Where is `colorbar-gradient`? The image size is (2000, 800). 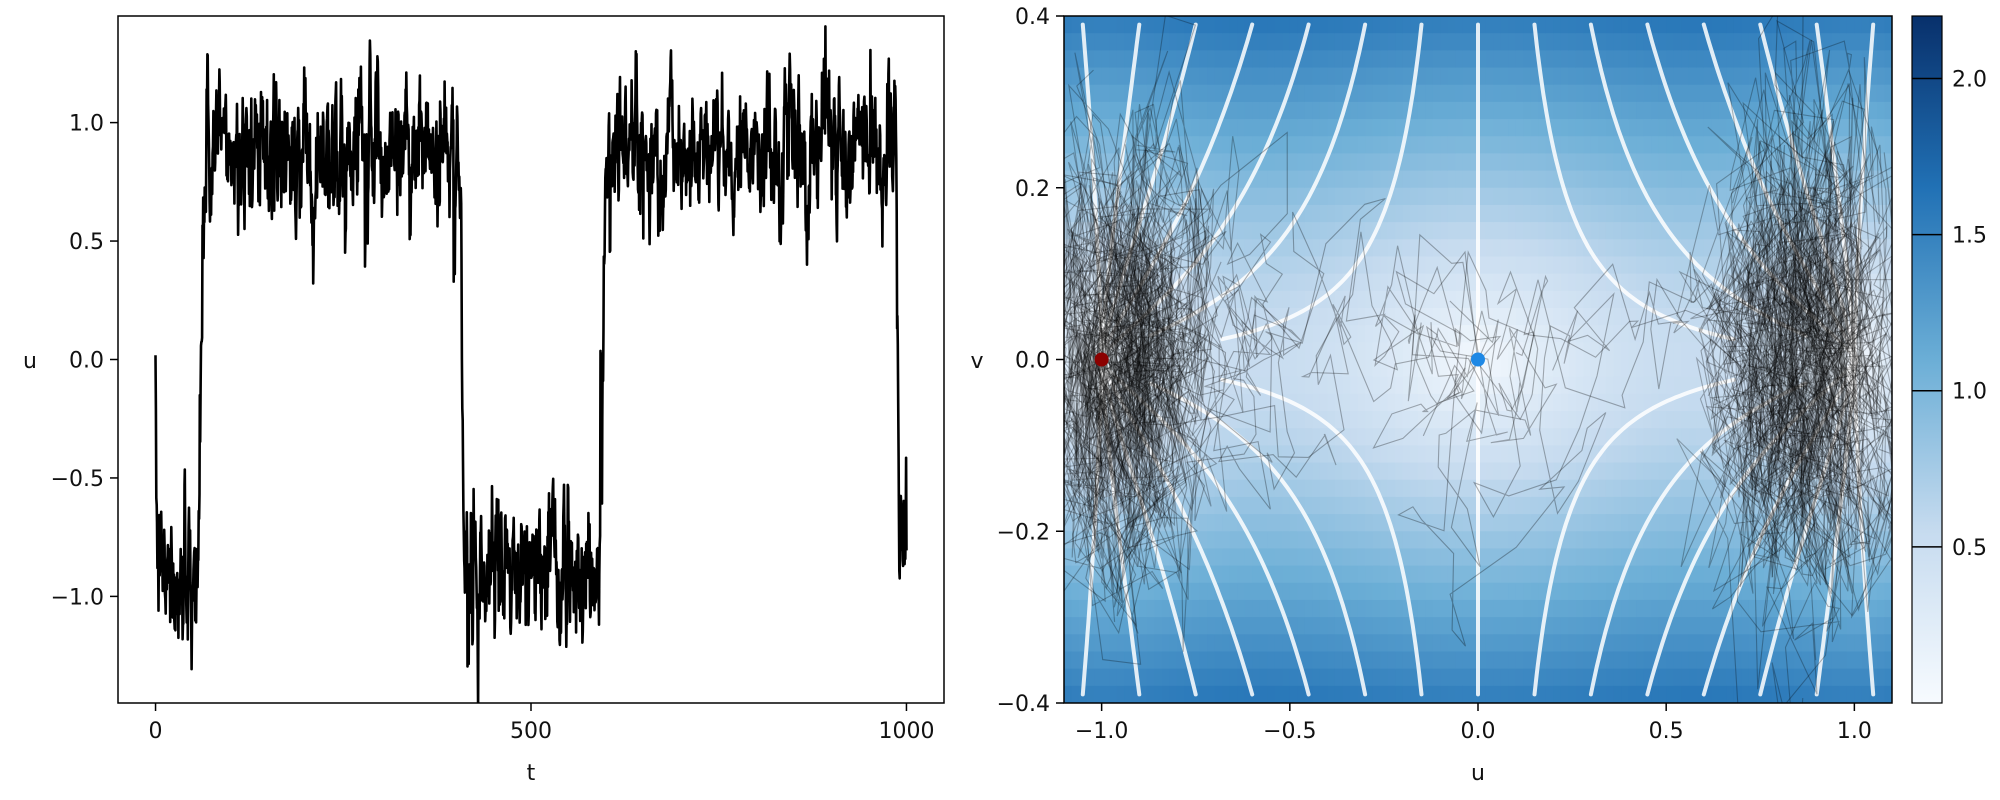 colorbar-gradient is located at coordinates (1927, 359).